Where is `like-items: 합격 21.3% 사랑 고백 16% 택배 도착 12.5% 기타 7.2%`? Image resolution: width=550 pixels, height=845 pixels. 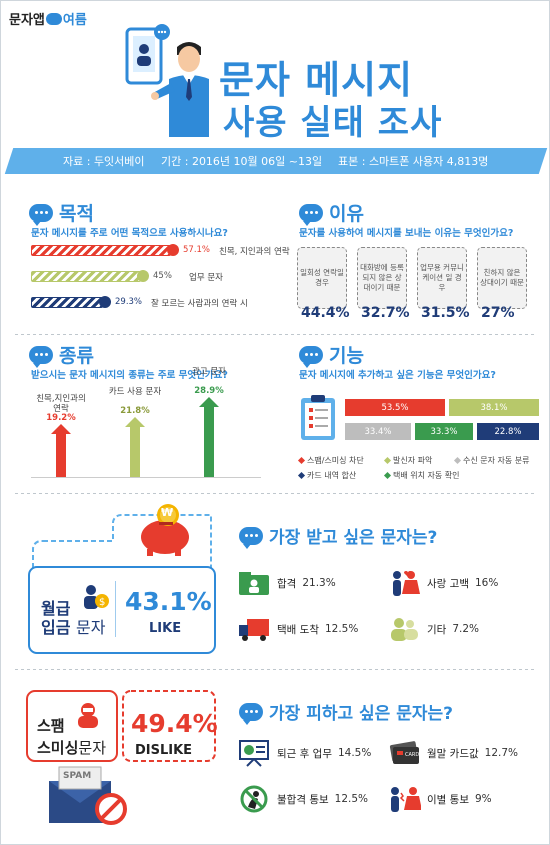
like-items: 합격 21.3% 사랑 고백 16% 택배 도착 12.5% 기타 7.2% is located at coordinates (389, 610).